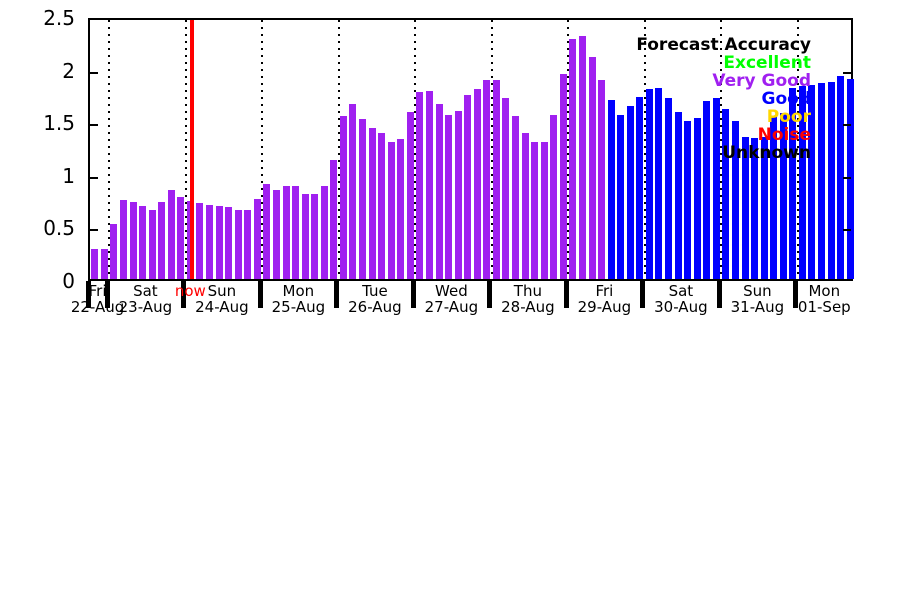 The height and width of the screenshot is (600, 900). What do you see at coordinates (451, 299) in the screenshot?
I see `day-label: Wed 27-Aug` at bounding box center [451, 299].